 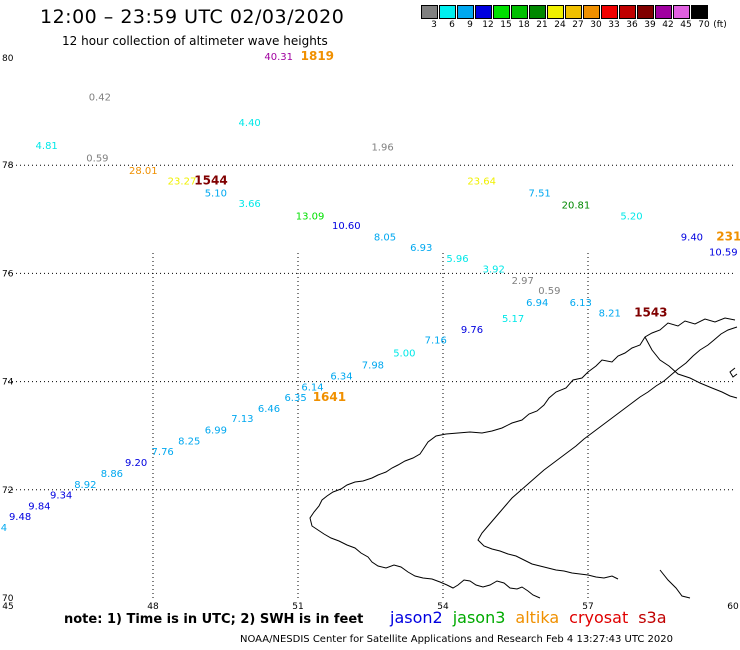 I want to click on color-scale-label: 21, so click(x=542, y=25).